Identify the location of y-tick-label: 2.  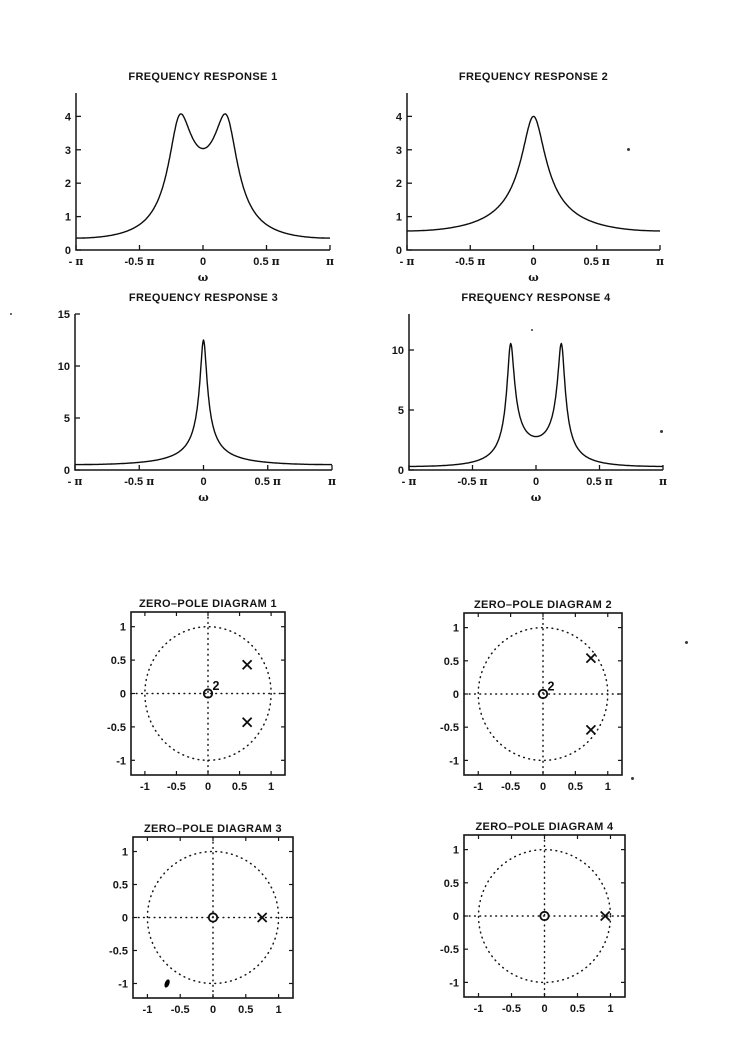
(399, 184).